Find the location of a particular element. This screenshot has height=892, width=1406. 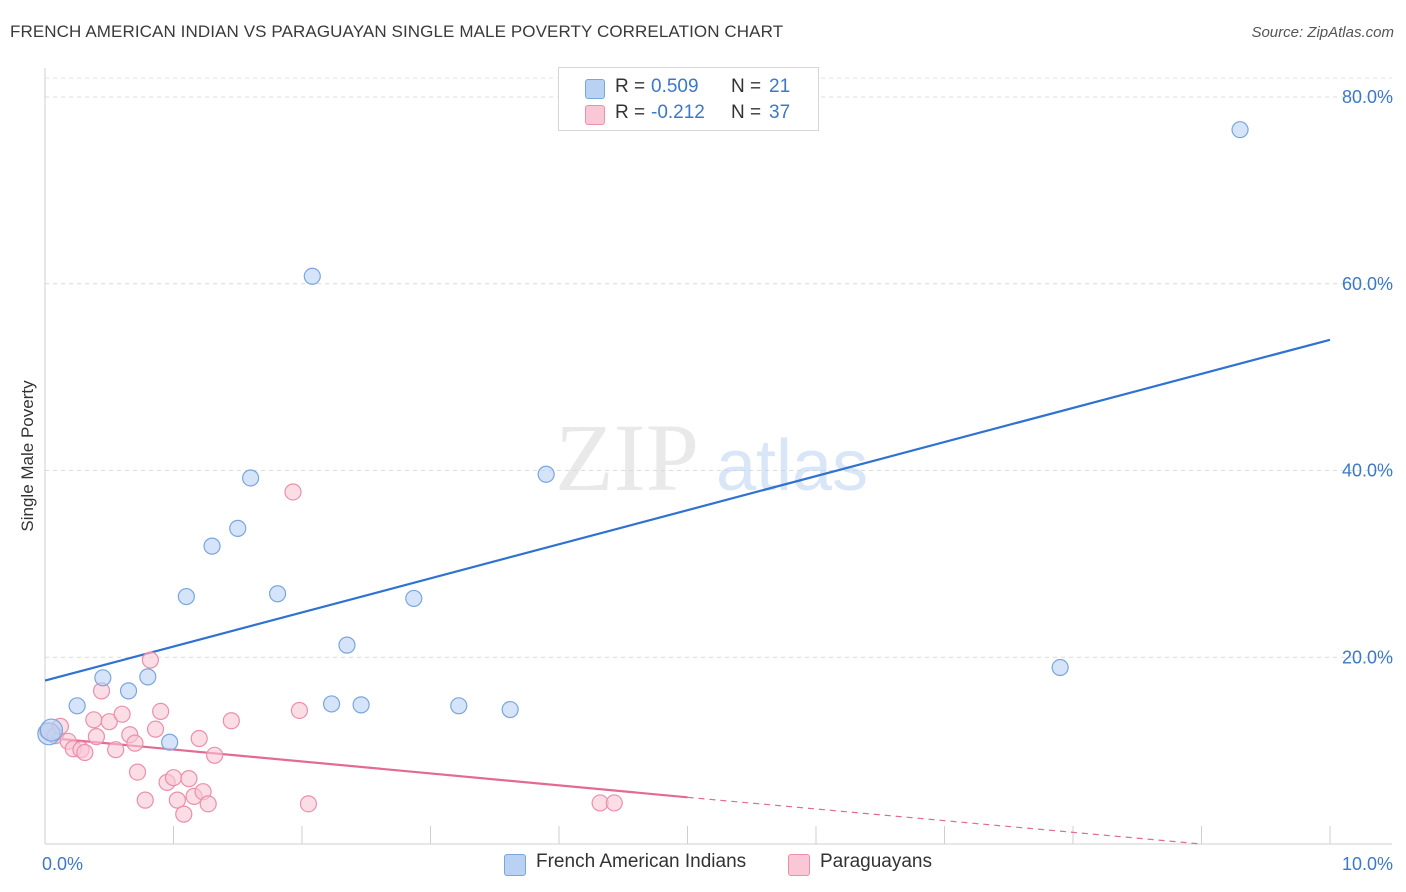

watermark-zip: ZIP is located at coordinates (627, 457).